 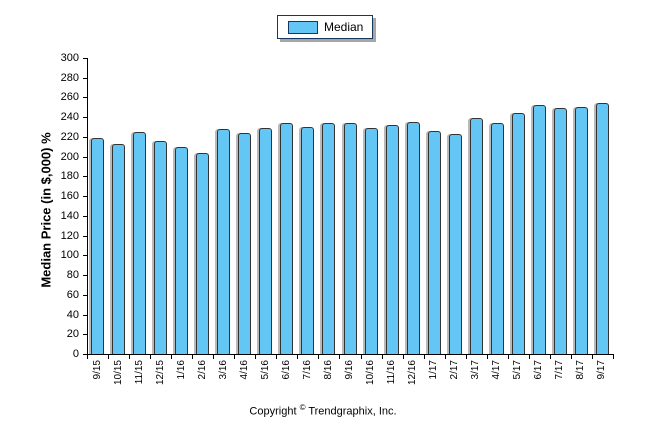 I want to click on x-axis-label-12-16: 12/16, so click(x=412, y=373).